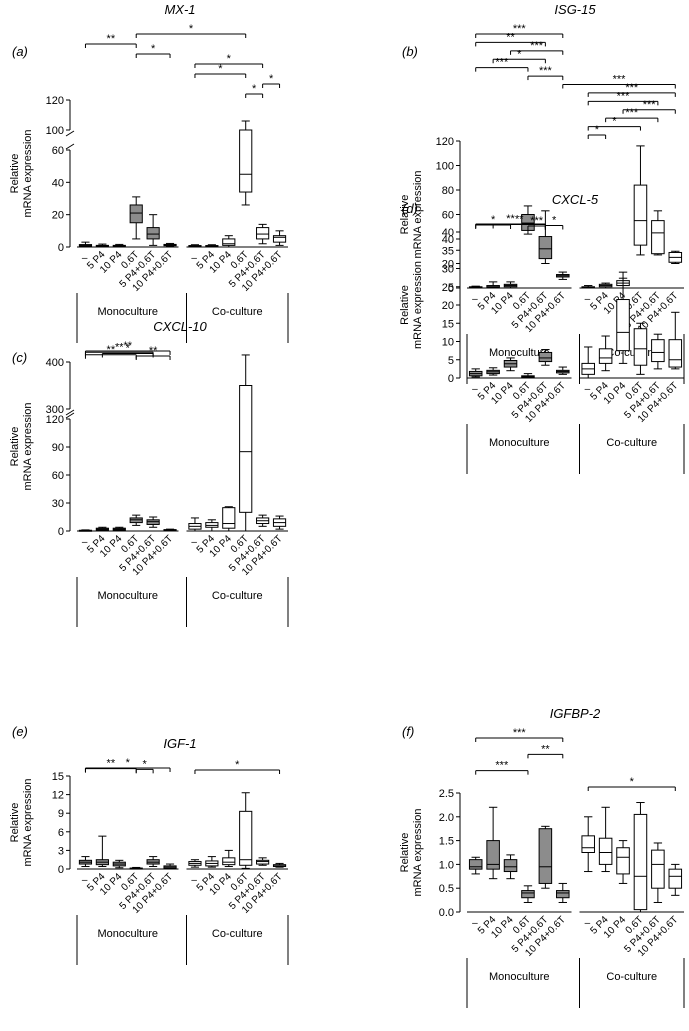 Image resolution: width=689 pixels, height=1031 pixels. Describe the element at coordinates (180, 326) in the screenshot. I see `chart-title: CXCL-10` at that location.